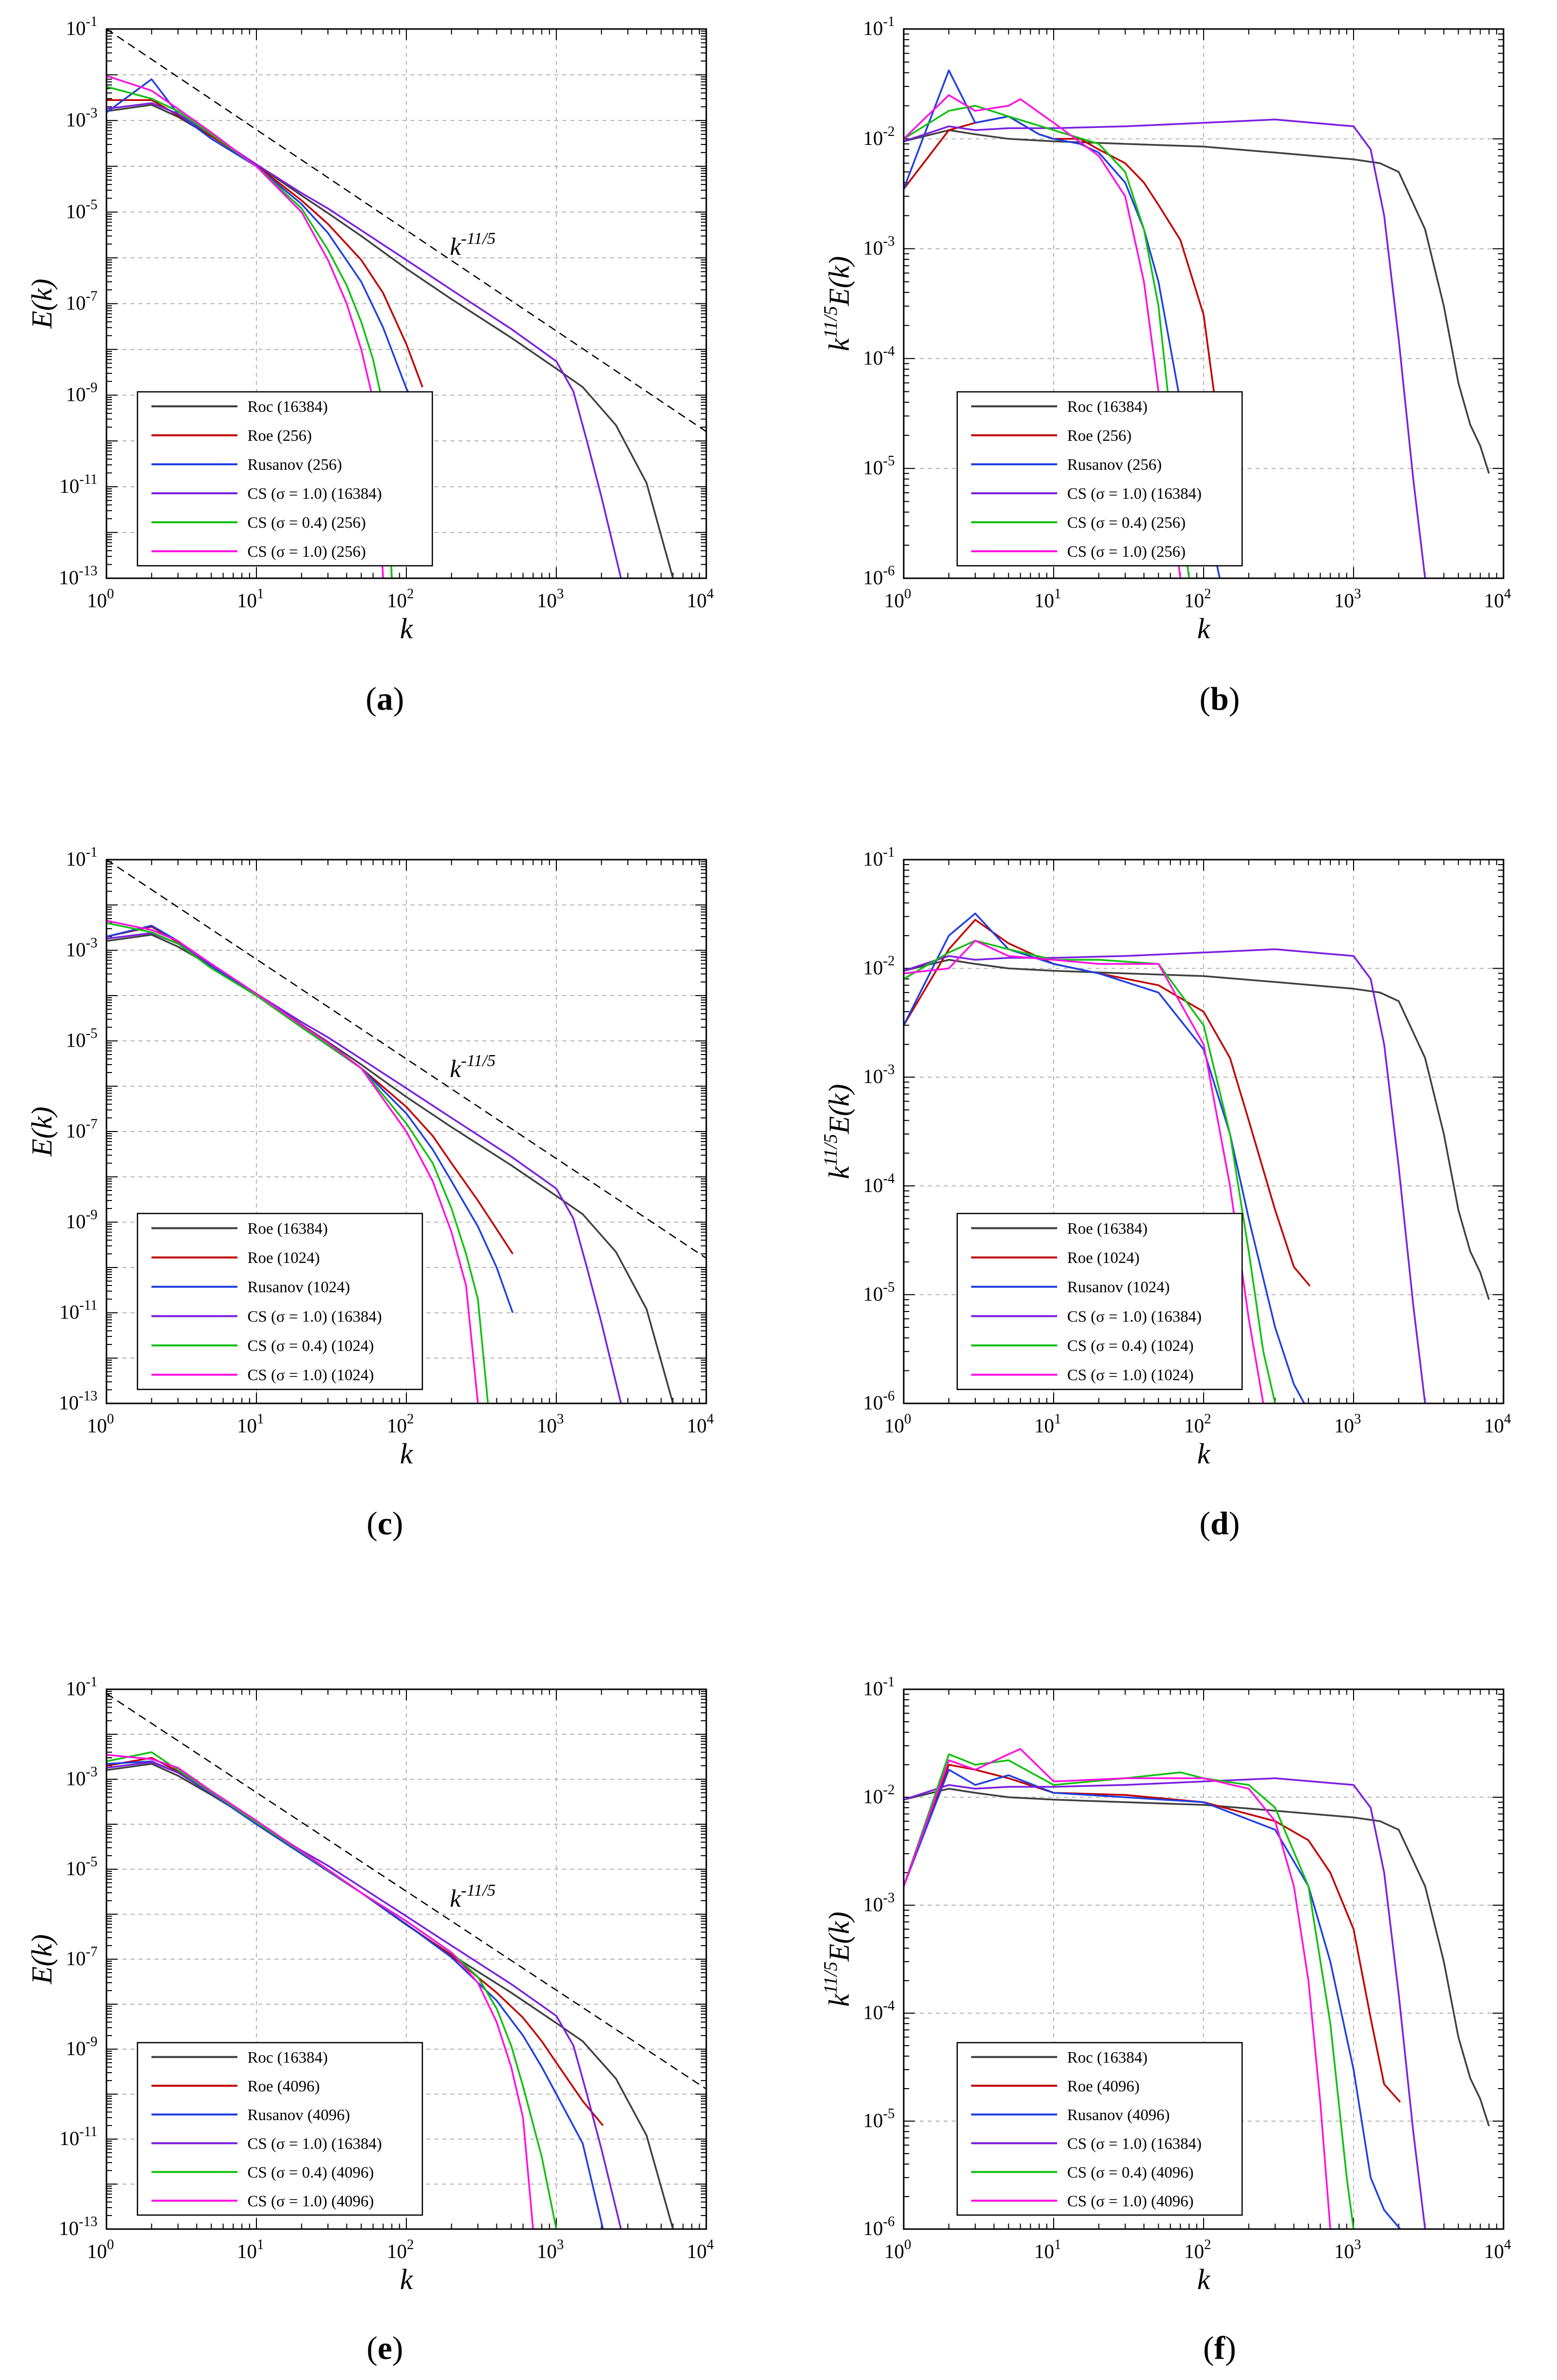 Image resolution: width=1557 pixels, height=2380 pixels. Describe the element at coordinates (837, 303) in the screenshot. I see `y-axis-label: k11/5E(k)` at that location.